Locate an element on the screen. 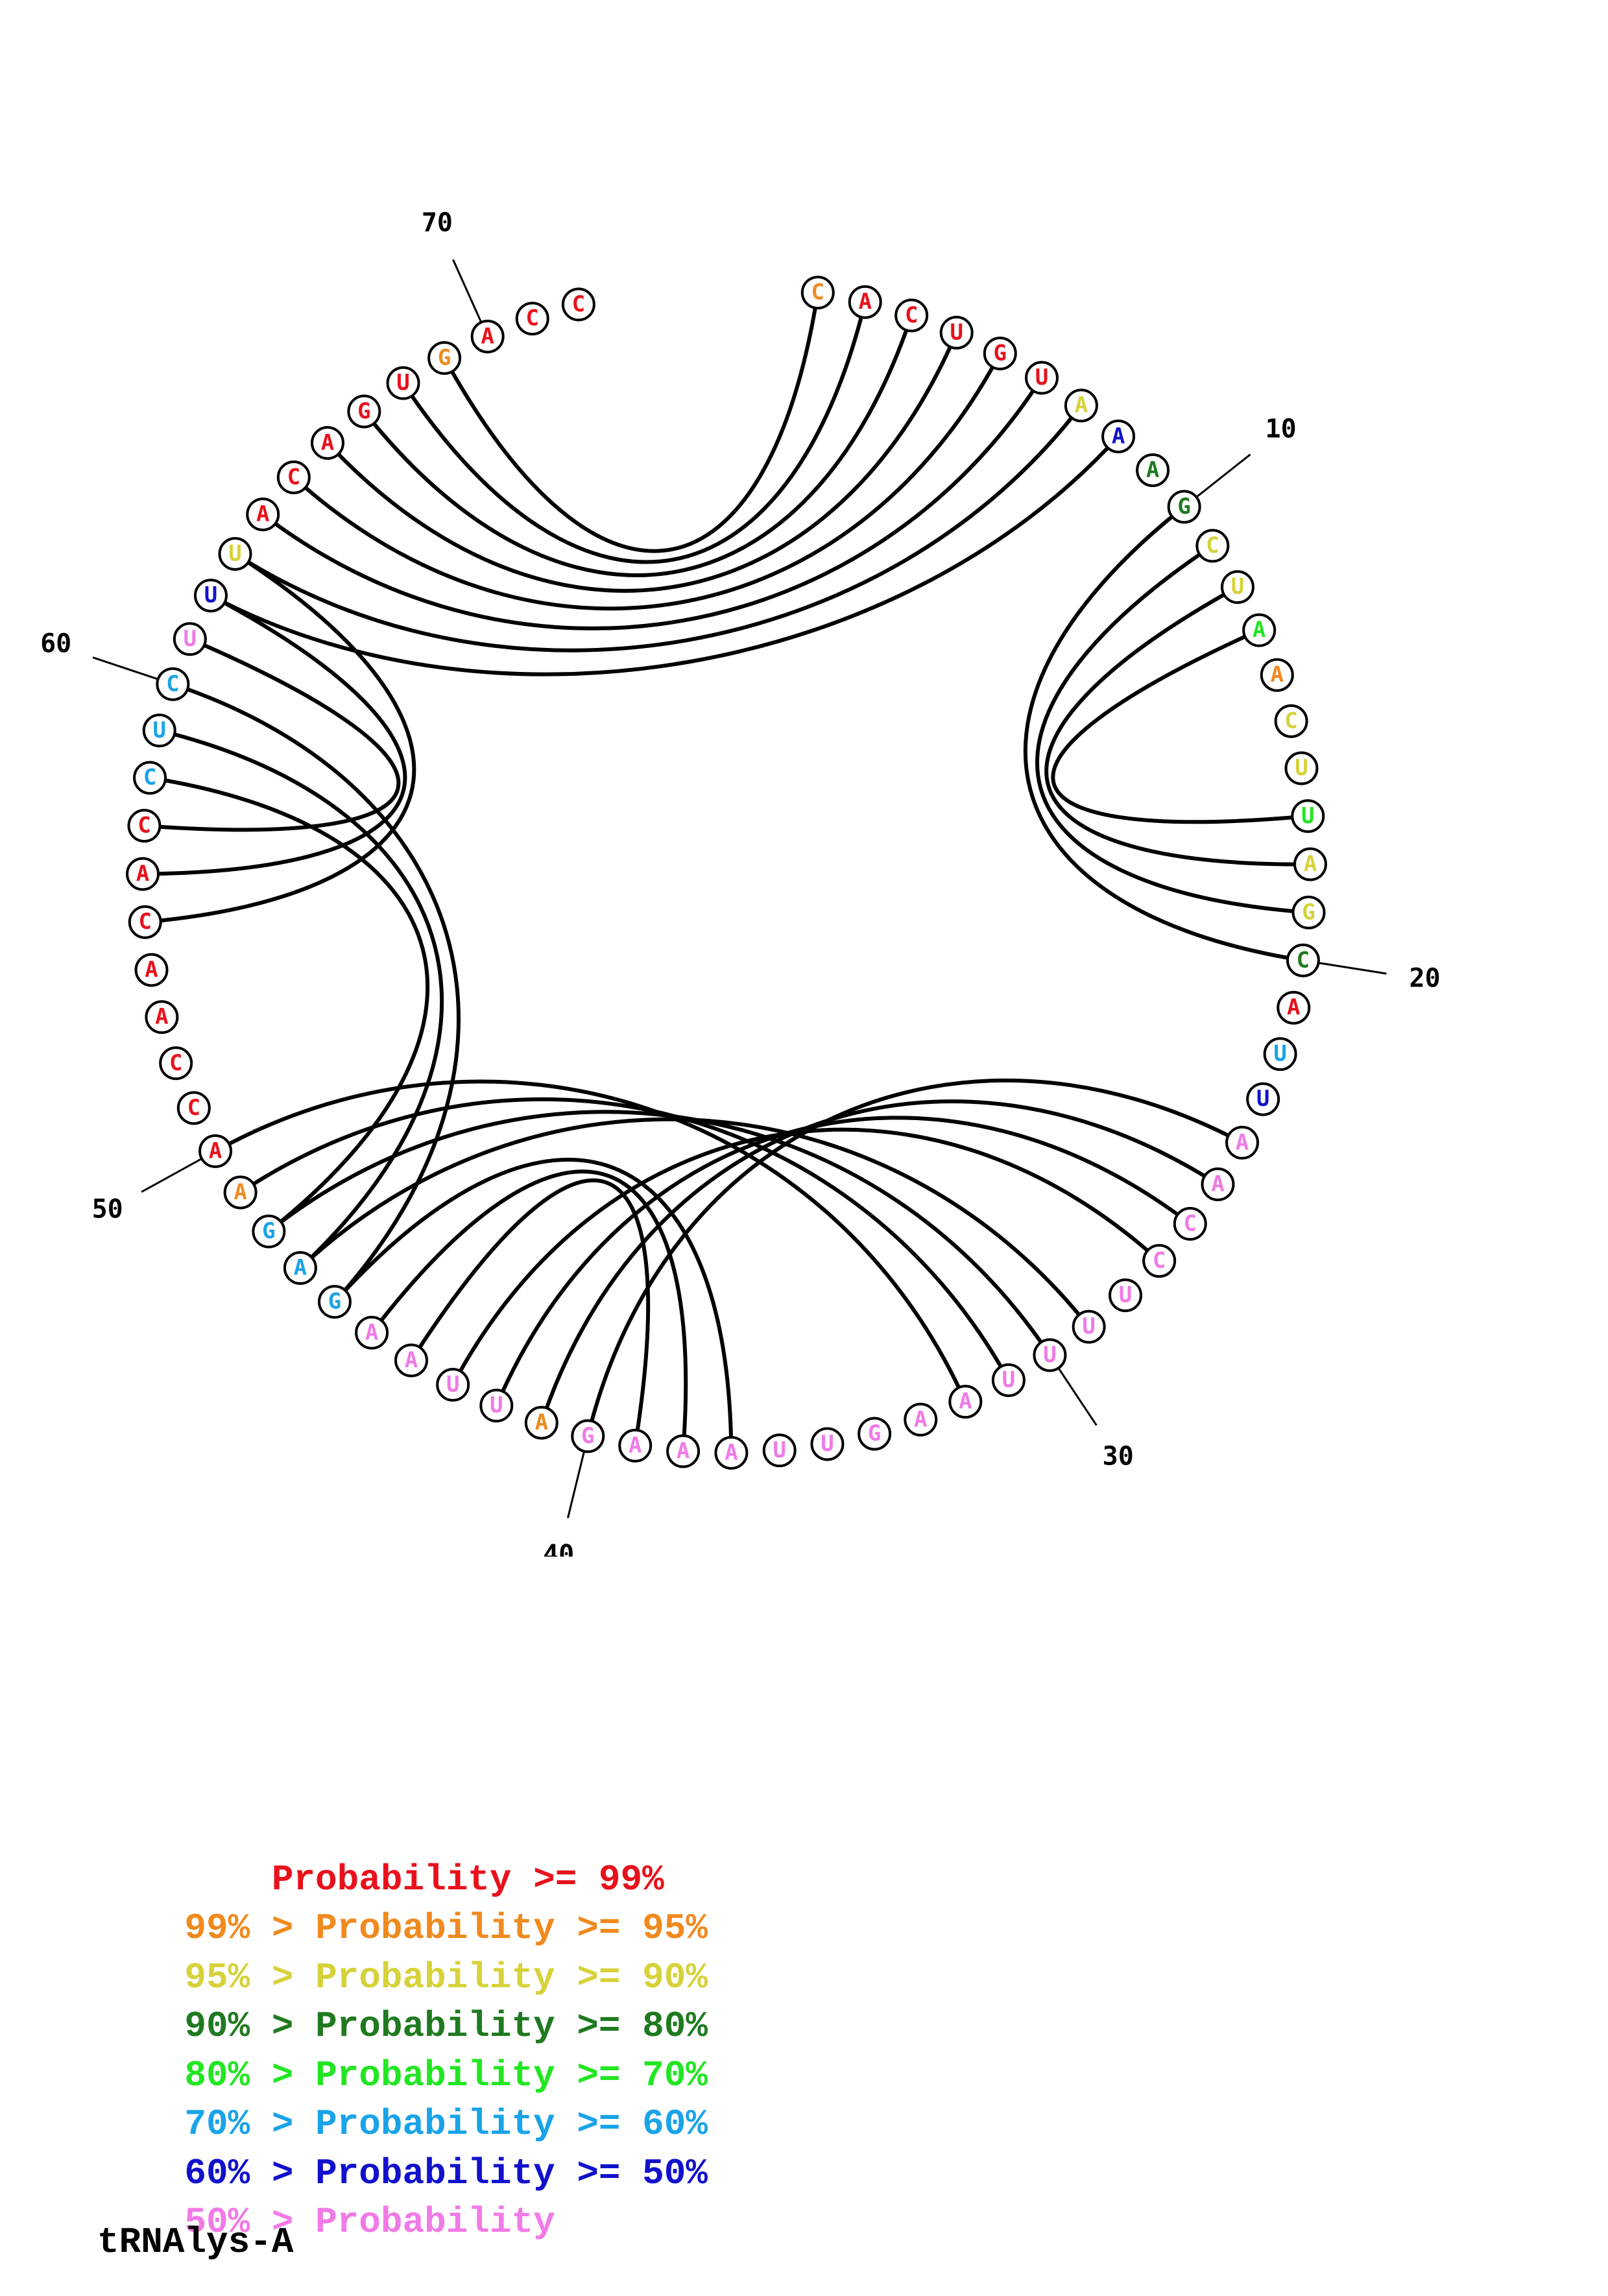 Image resolution: width=1608 pixels, height=2296 pixels. legend-label: Probability is located at coordinates (435, 2222).